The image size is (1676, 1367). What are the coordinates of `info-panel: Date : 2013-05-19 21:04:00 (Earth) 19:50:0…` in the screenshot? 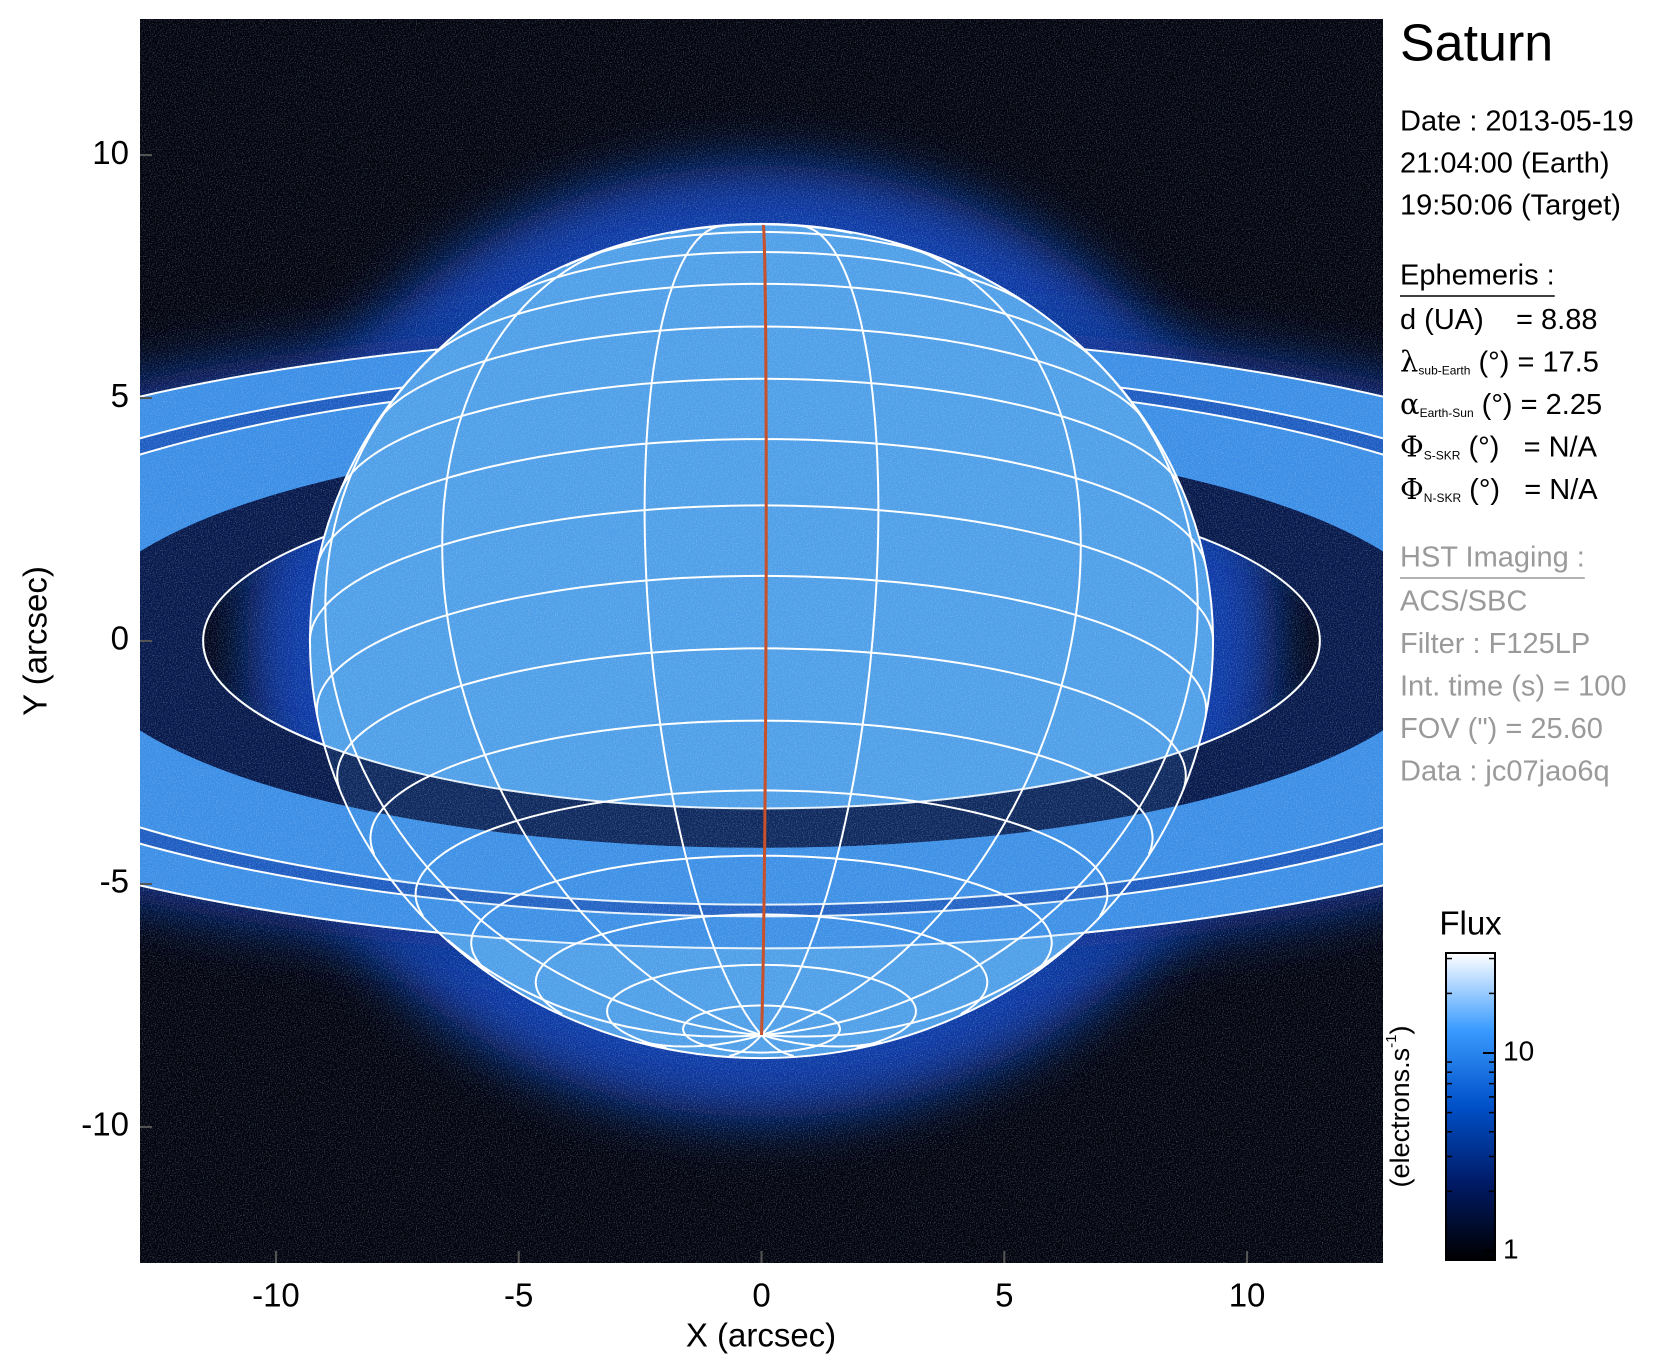 It's located at (1517, 447).